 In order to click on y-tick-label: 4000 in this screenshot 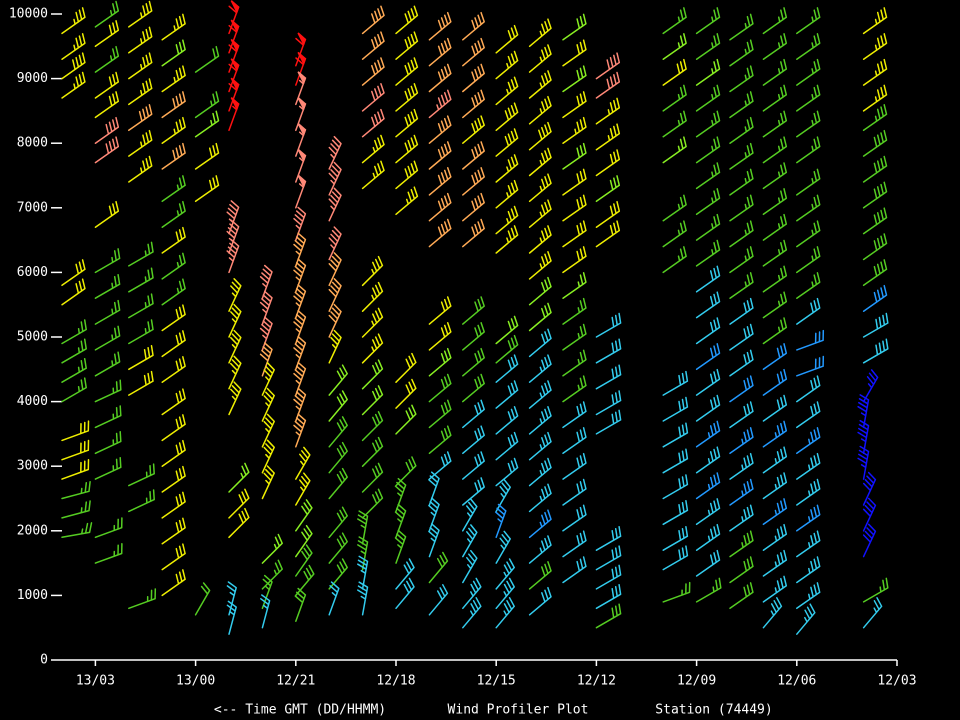, I will do `click(32, 401)`.